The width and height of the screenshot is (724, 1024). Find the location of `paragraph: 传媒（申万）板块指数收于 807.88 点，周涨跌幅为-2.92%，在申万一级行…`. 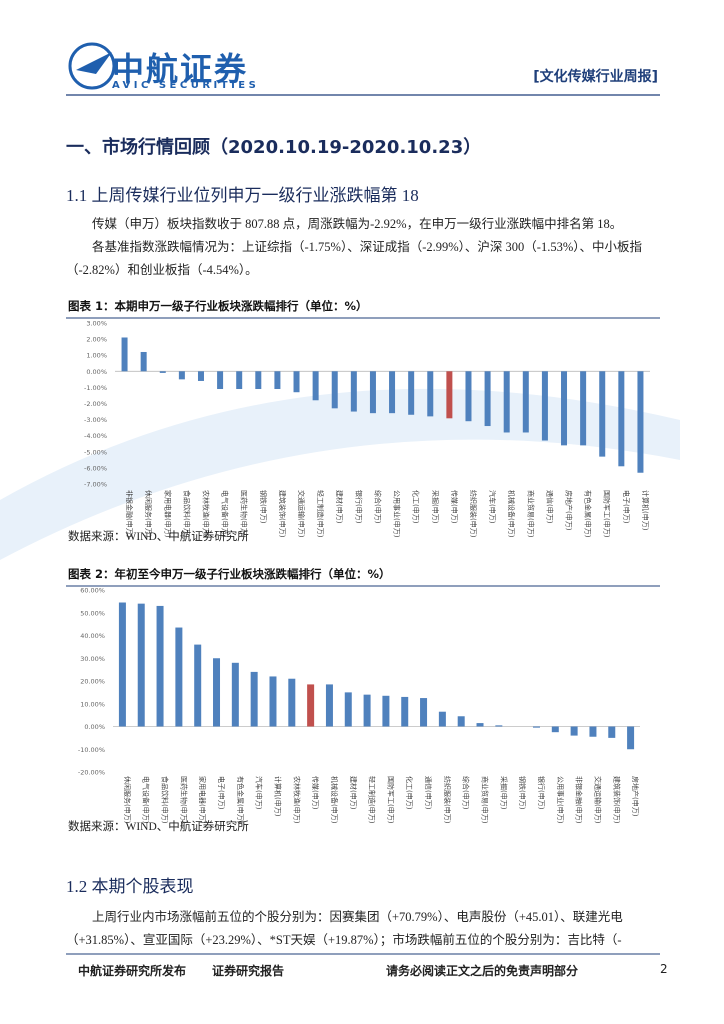

paragraph: 传媒（申万）板块指数收于 807.88 点，周涨跌幅为-2.92%，在申万一级行… is located at coordinates (357, 224).